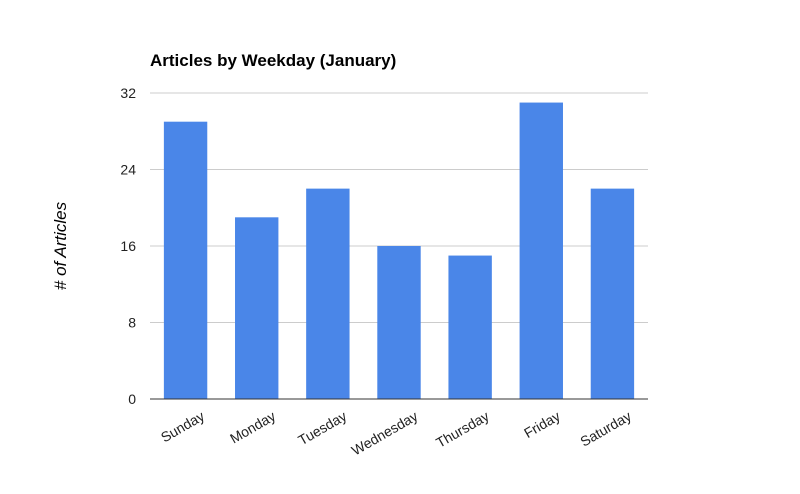  Describe the element at coordinates (542, 424) in the screenshot. I see `x-tick-label: Friday` at that location.